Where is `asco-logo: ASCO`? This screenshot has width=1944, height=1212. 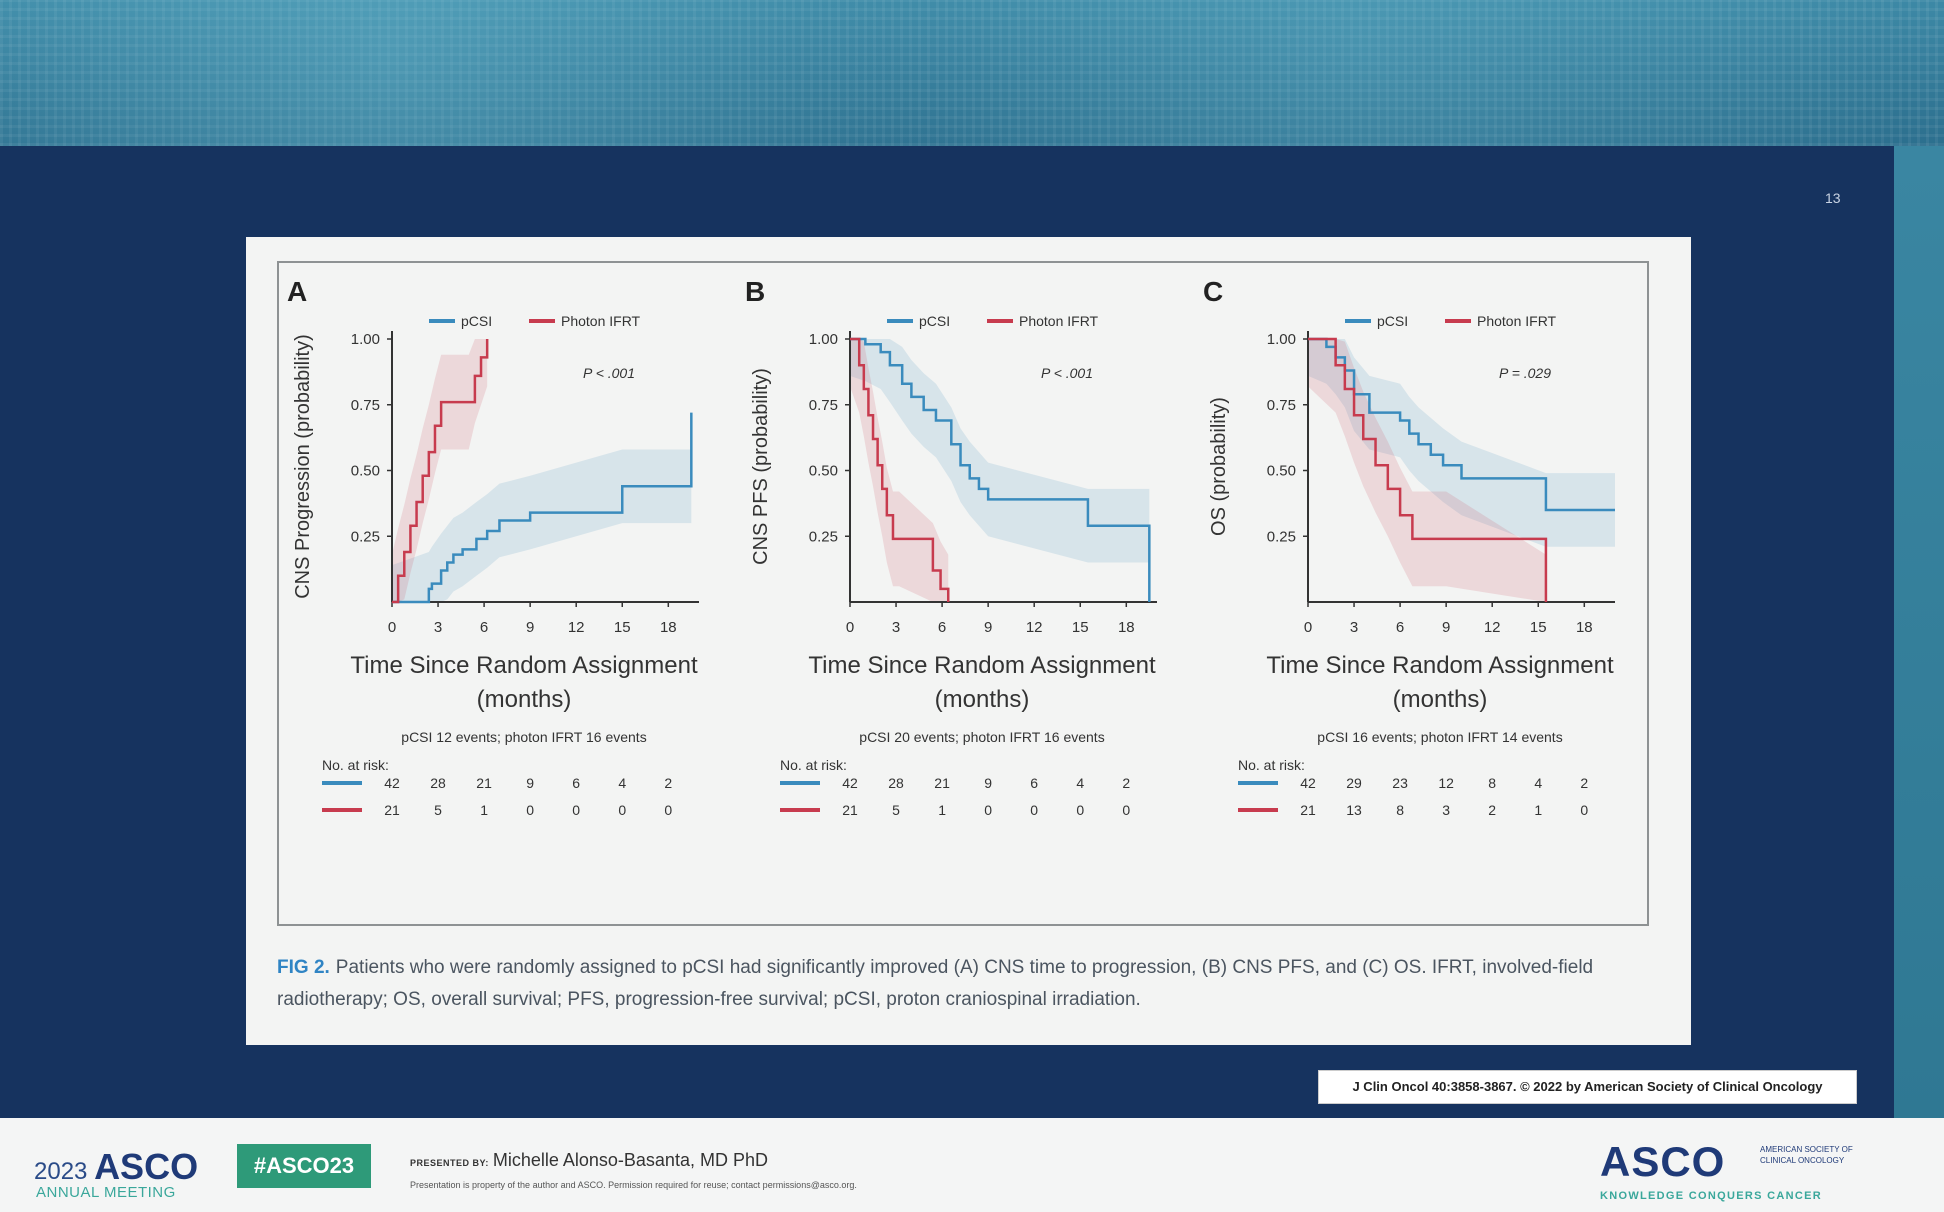 asco-logo: ASCO is located at coordinates (1663, 1161).